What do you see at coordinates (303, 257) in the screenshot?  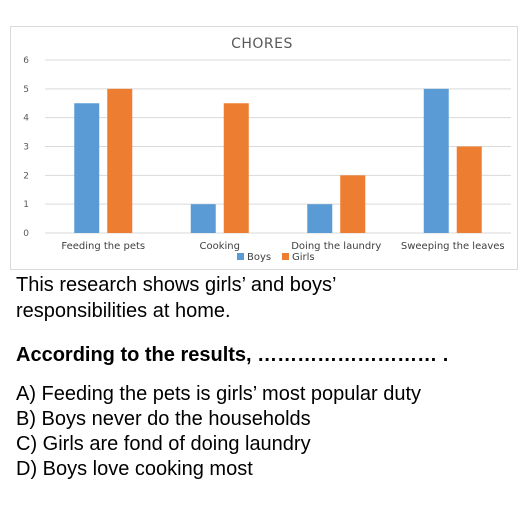 I see `legend-label-girls: Girls` at bounding box center [303, 257].